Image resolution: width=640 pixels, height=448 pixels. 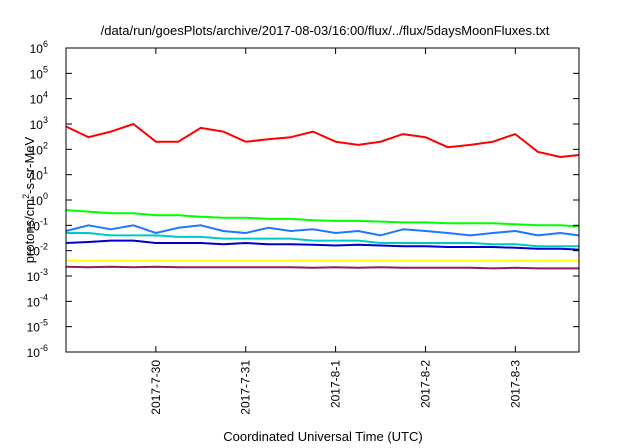 What do you see at coordinates (39, 72) in the screenshot?
I see `y-tick-label: 10⁵` at bounding box center [39, 72].